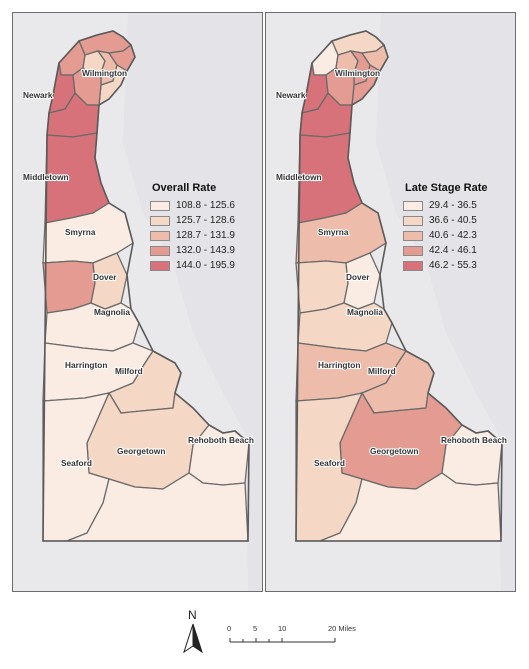 The width and height of the screenshot is (529, 669). What do you see at coordinates (453, 205) in the screenshot?
I see `legend-label: 29.4 - 36.5` at bounding box center [453, 205].